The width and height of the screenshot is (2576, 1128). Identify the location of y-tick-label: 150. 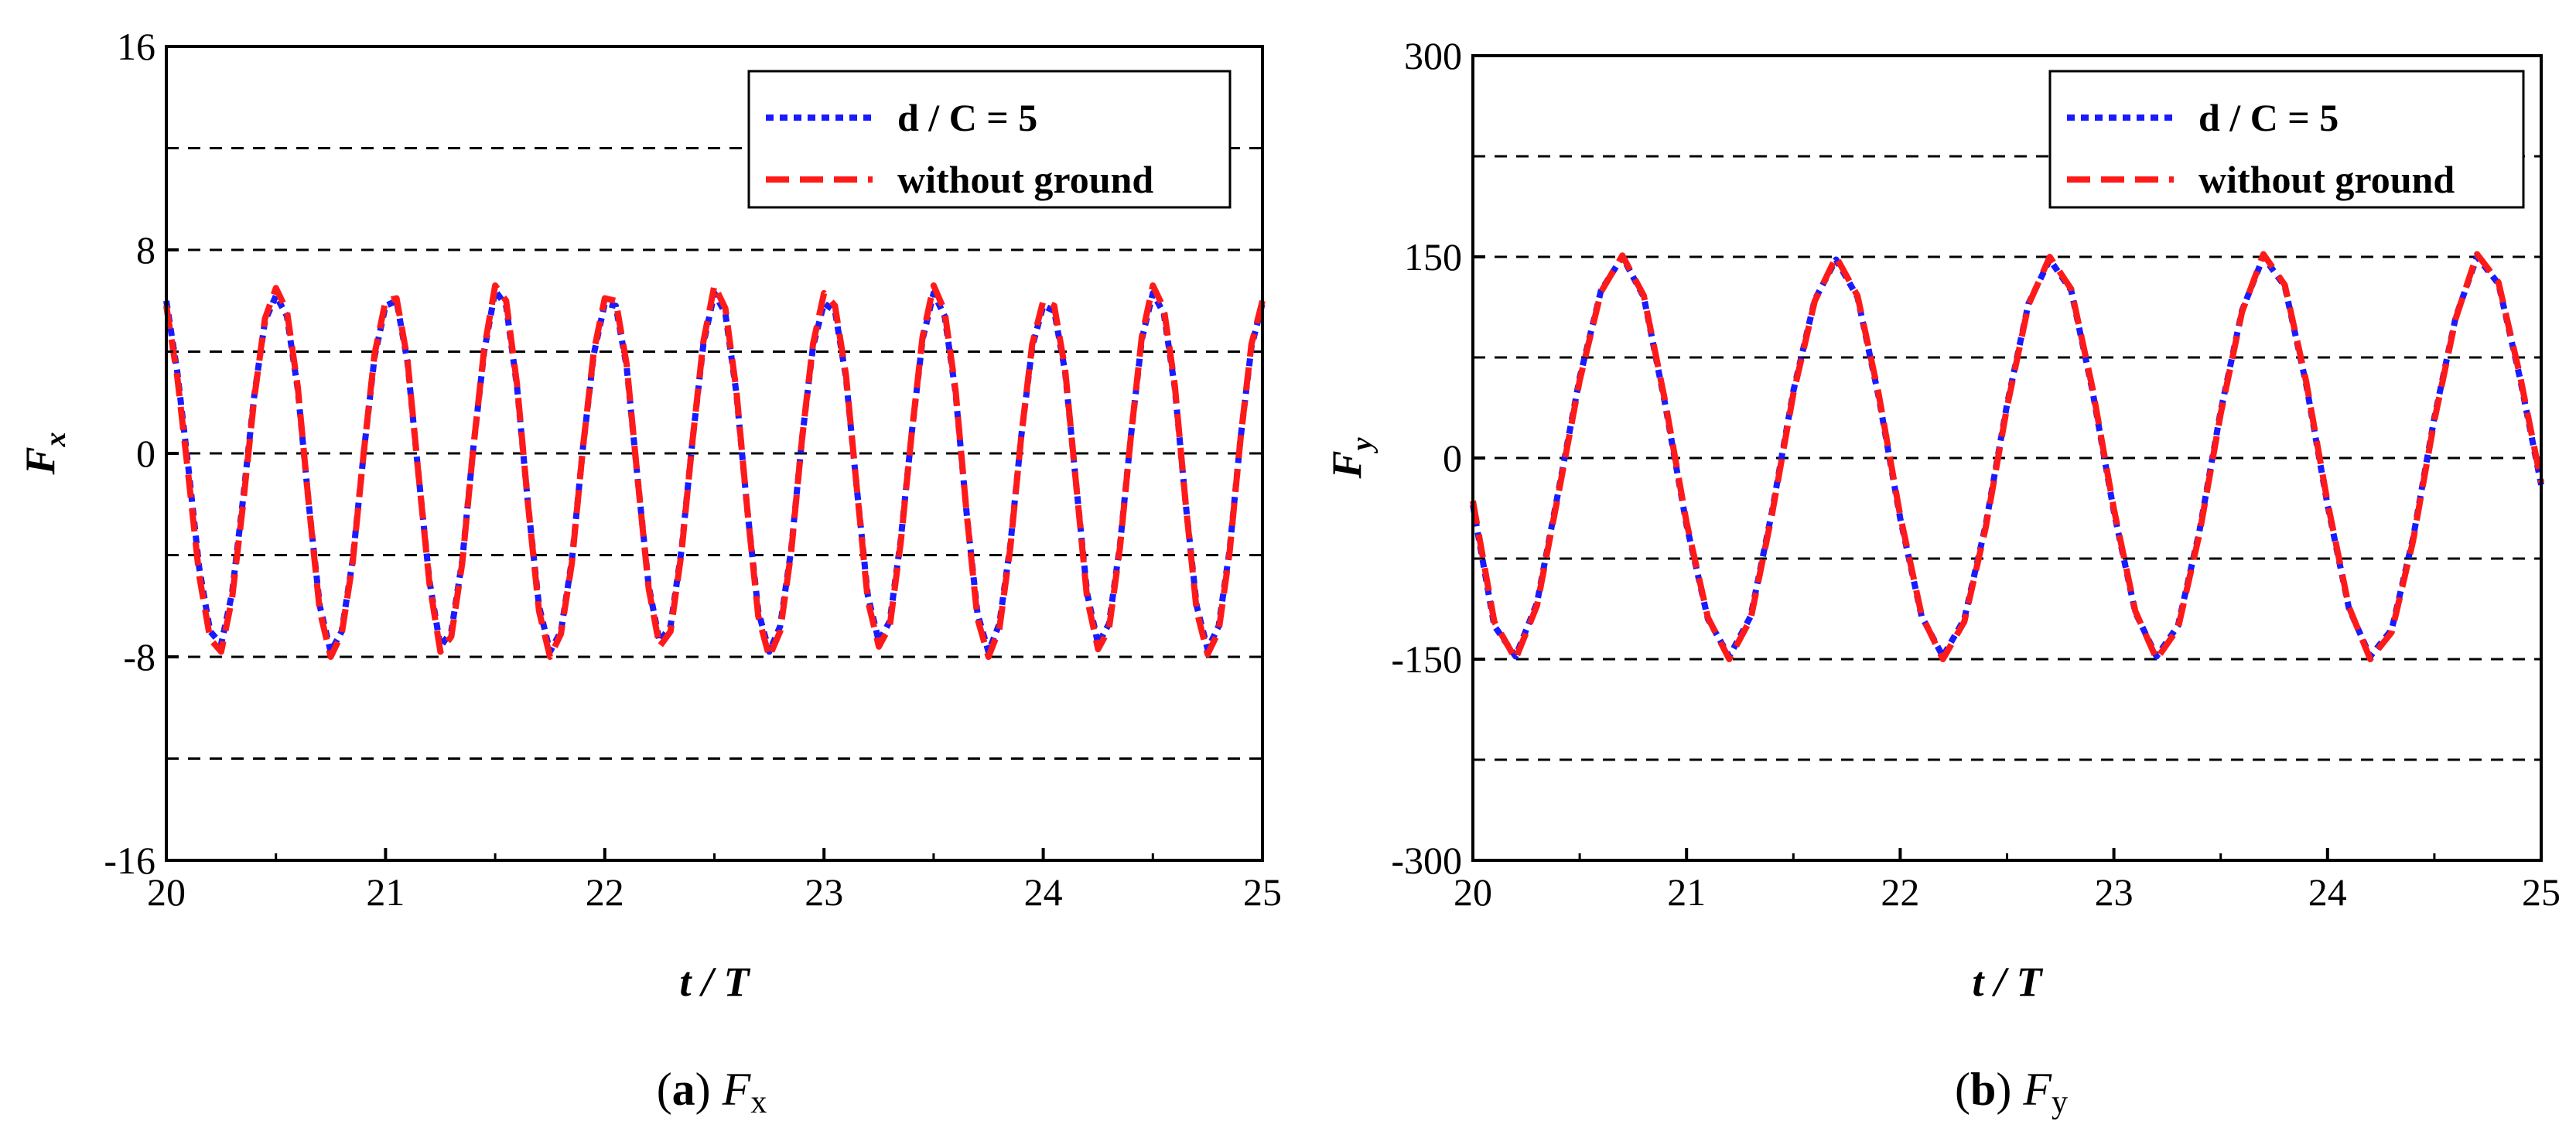
(1433, 257).